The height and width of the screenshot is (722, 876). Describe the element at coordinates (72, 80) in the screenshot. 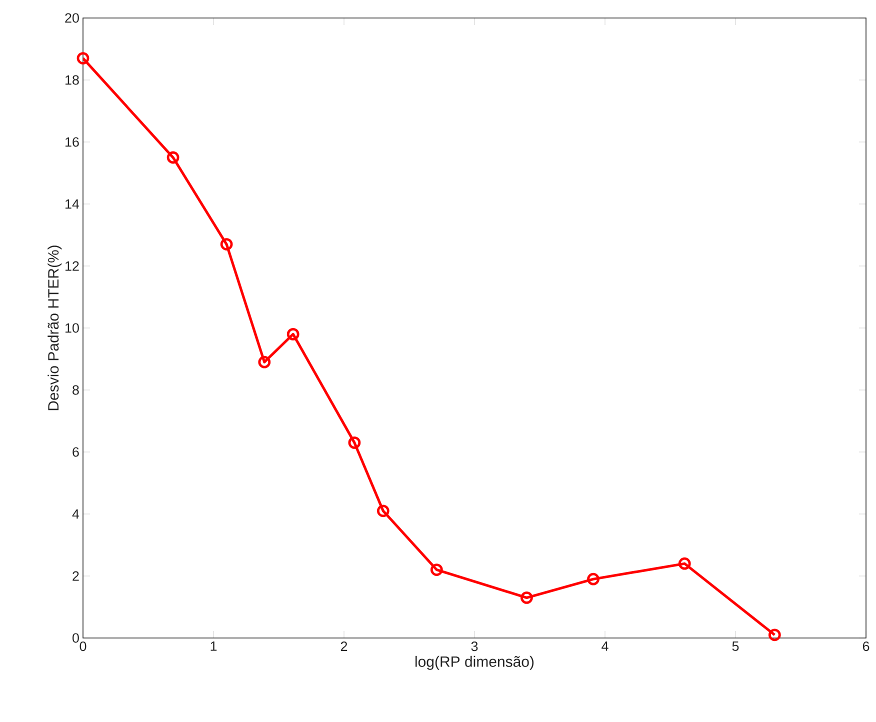

I see `y-tick-label: 18` at that location.